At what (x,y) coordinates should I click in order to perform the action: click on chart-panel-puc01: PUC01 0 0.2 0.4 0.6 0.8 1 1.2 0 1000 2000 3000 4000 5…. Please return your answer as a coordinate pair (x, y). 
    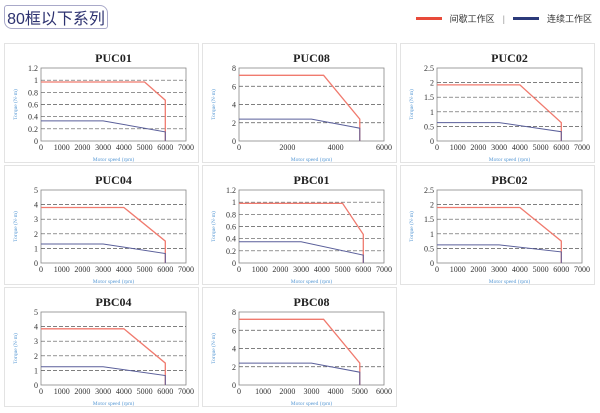
    Looking at the image, I should click on (101, 103).